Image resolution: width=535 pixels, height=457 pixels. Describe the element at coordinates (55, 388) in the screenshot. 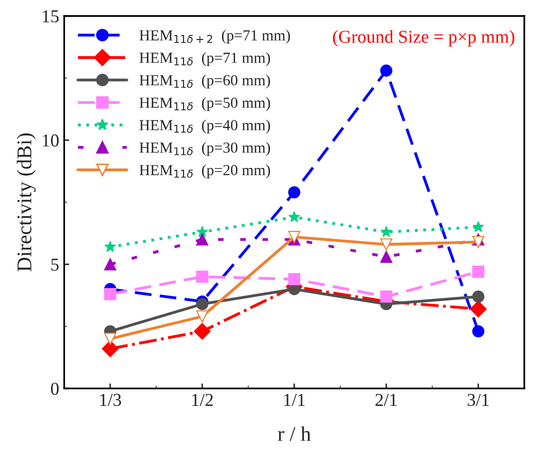

I see `y-tick-label: 0` at that location.